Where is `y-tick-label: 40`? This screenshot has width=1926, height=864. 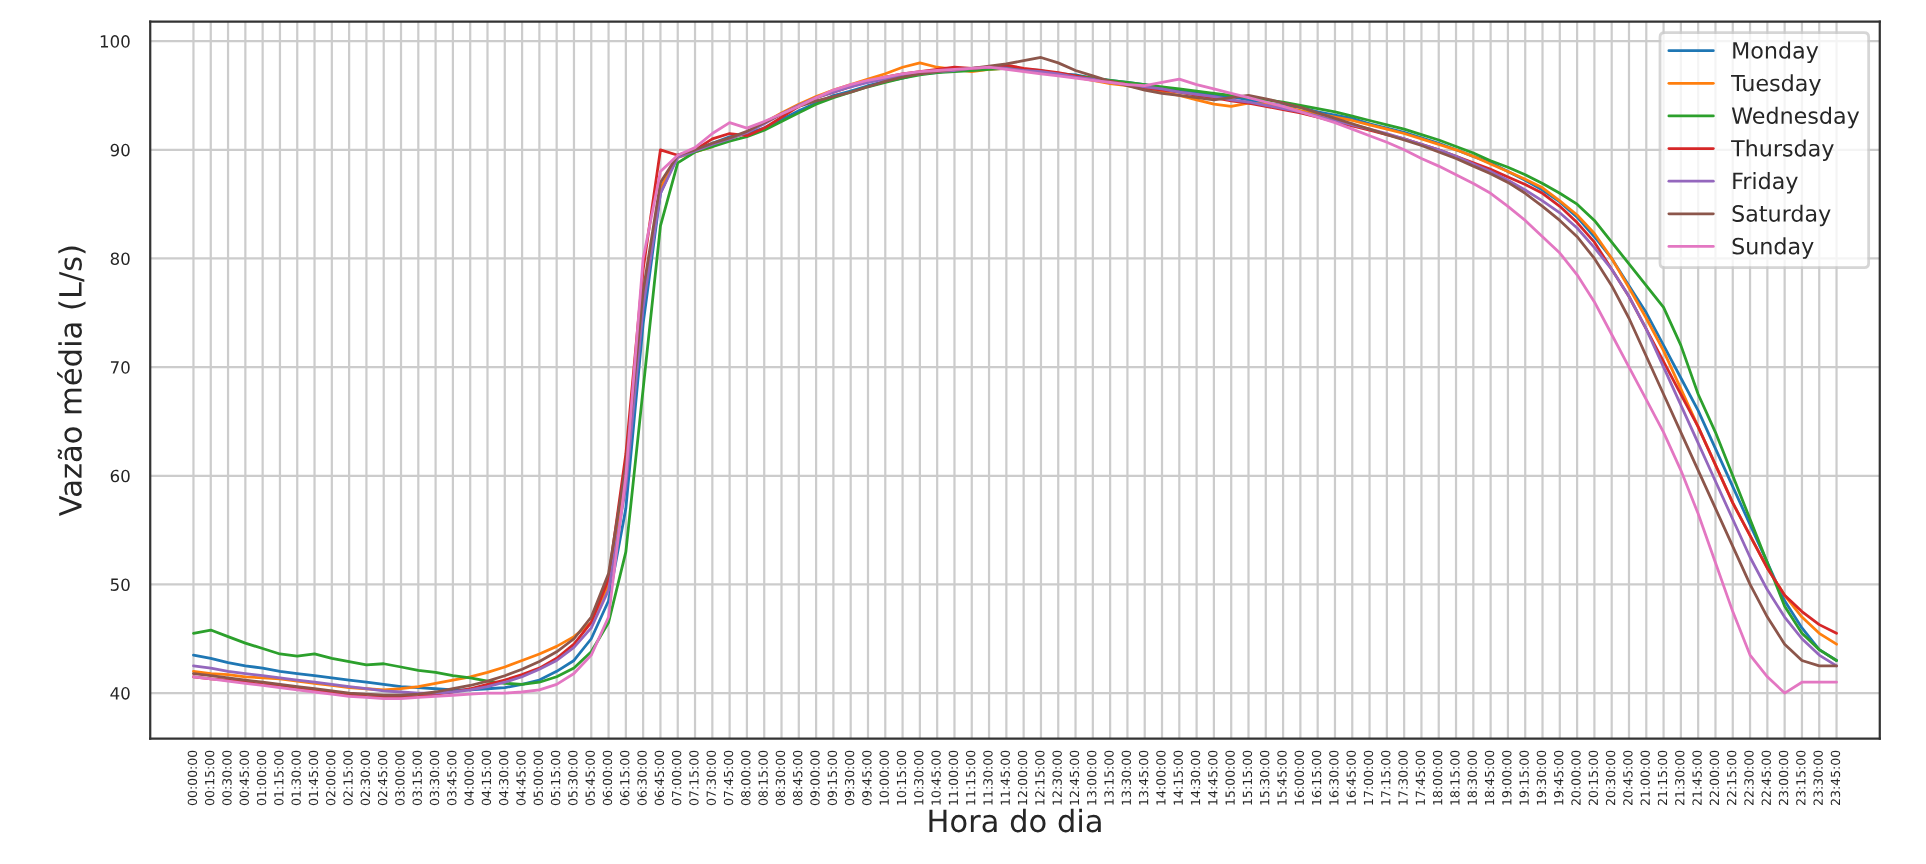 y-tick-label: 40 is located at coordinates (120, 693).